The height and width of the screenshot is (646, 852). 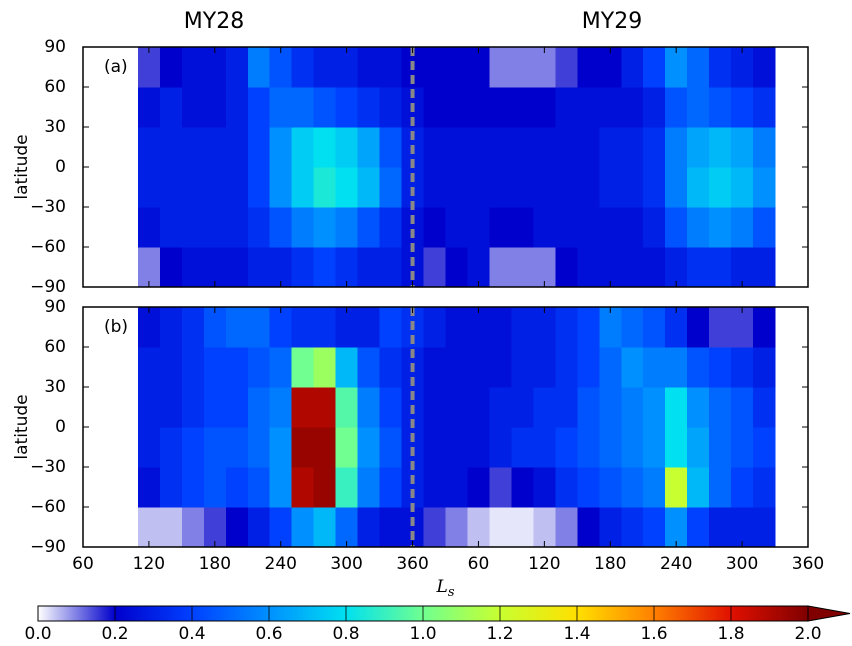 I want to click on colorbar-tick-label: 0.2, so click(x=114, y=634).